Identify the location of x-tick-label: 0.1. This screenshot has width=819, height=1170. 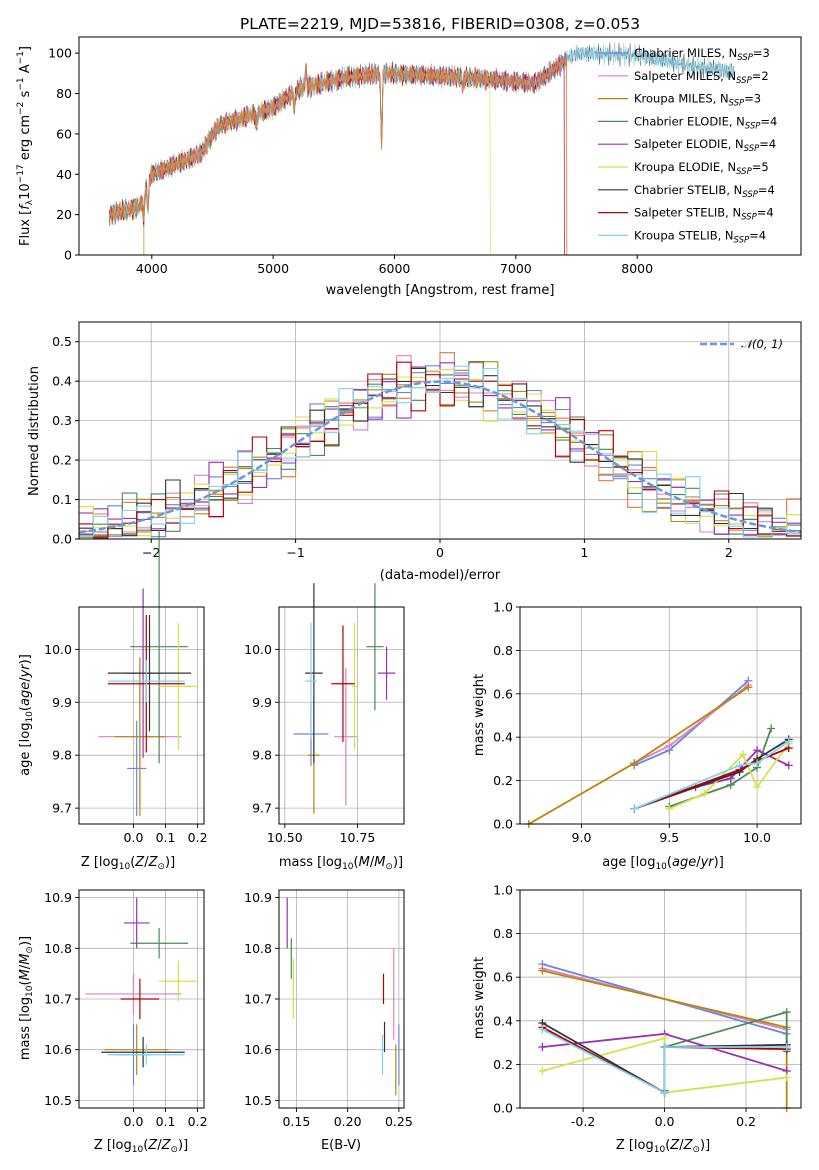
(166, 1121).